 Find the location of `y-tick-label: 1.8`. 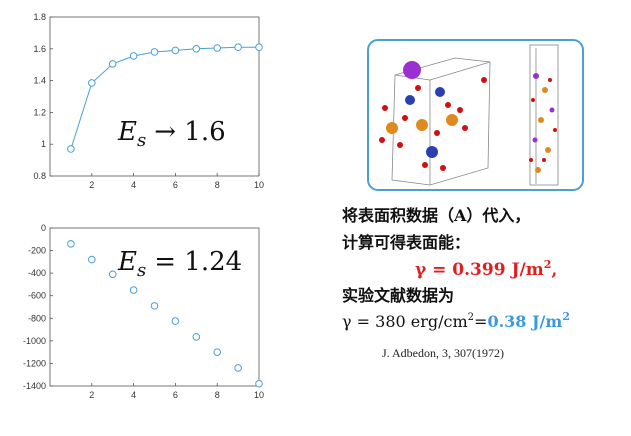

y-tick-label: 1.8 is located at coordinates (39, 17).